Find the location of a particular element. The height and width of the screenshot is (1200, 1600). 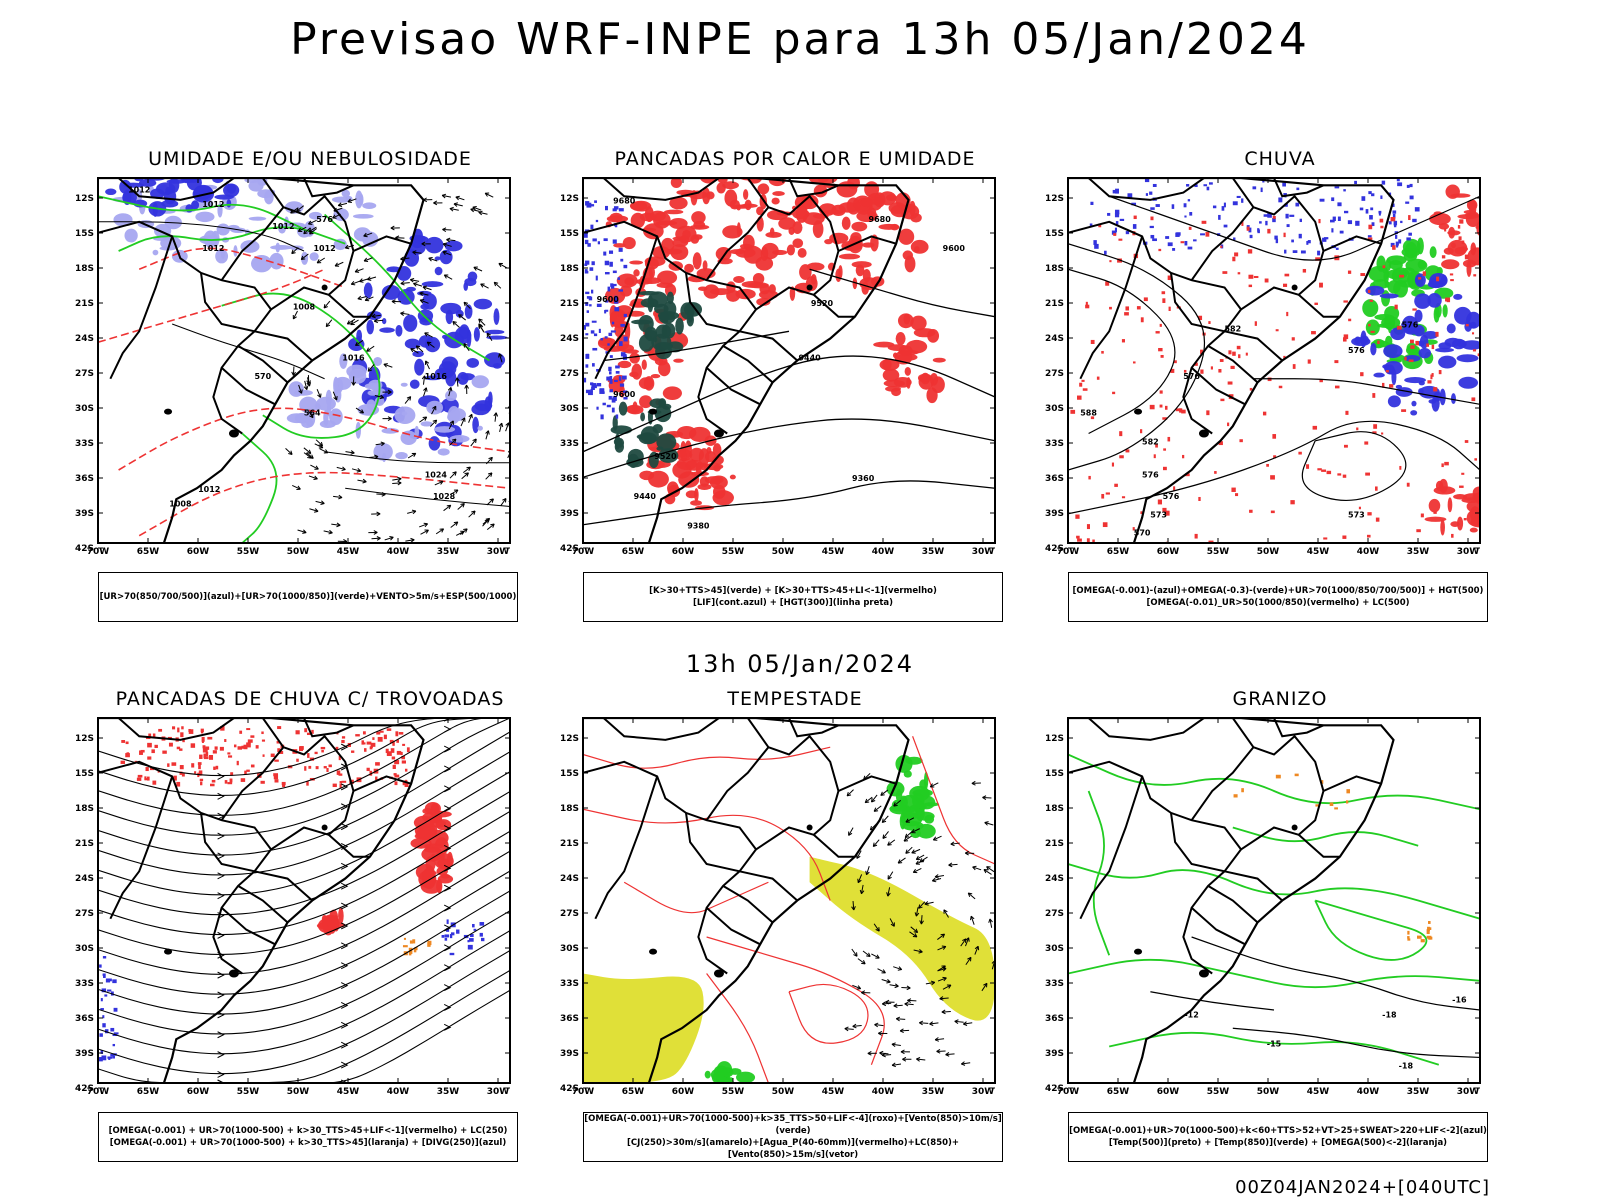

lat-tick-label: 21S is located at coordinates (1054, 304).